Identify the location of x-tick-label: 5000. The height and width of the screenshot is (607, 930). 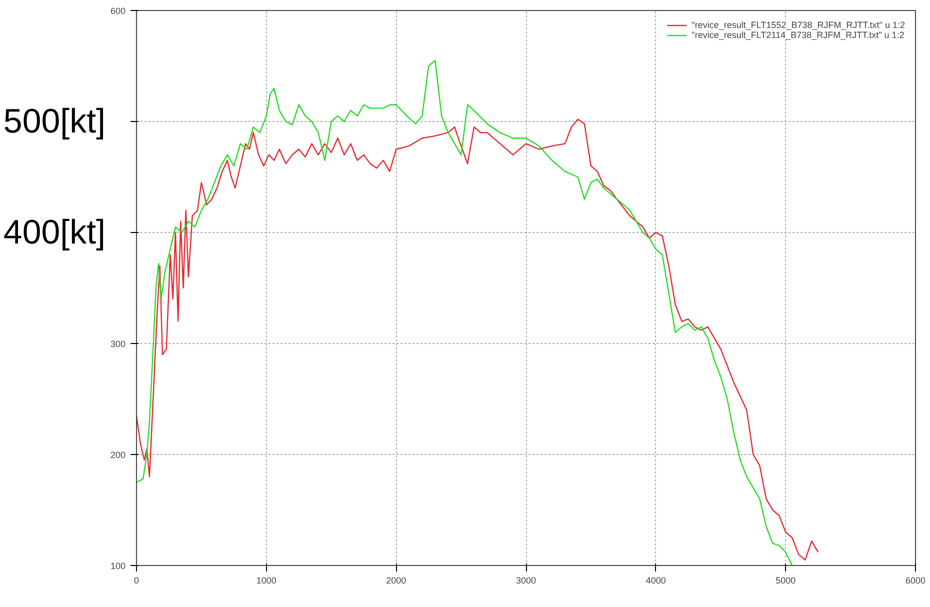
(786, 581).